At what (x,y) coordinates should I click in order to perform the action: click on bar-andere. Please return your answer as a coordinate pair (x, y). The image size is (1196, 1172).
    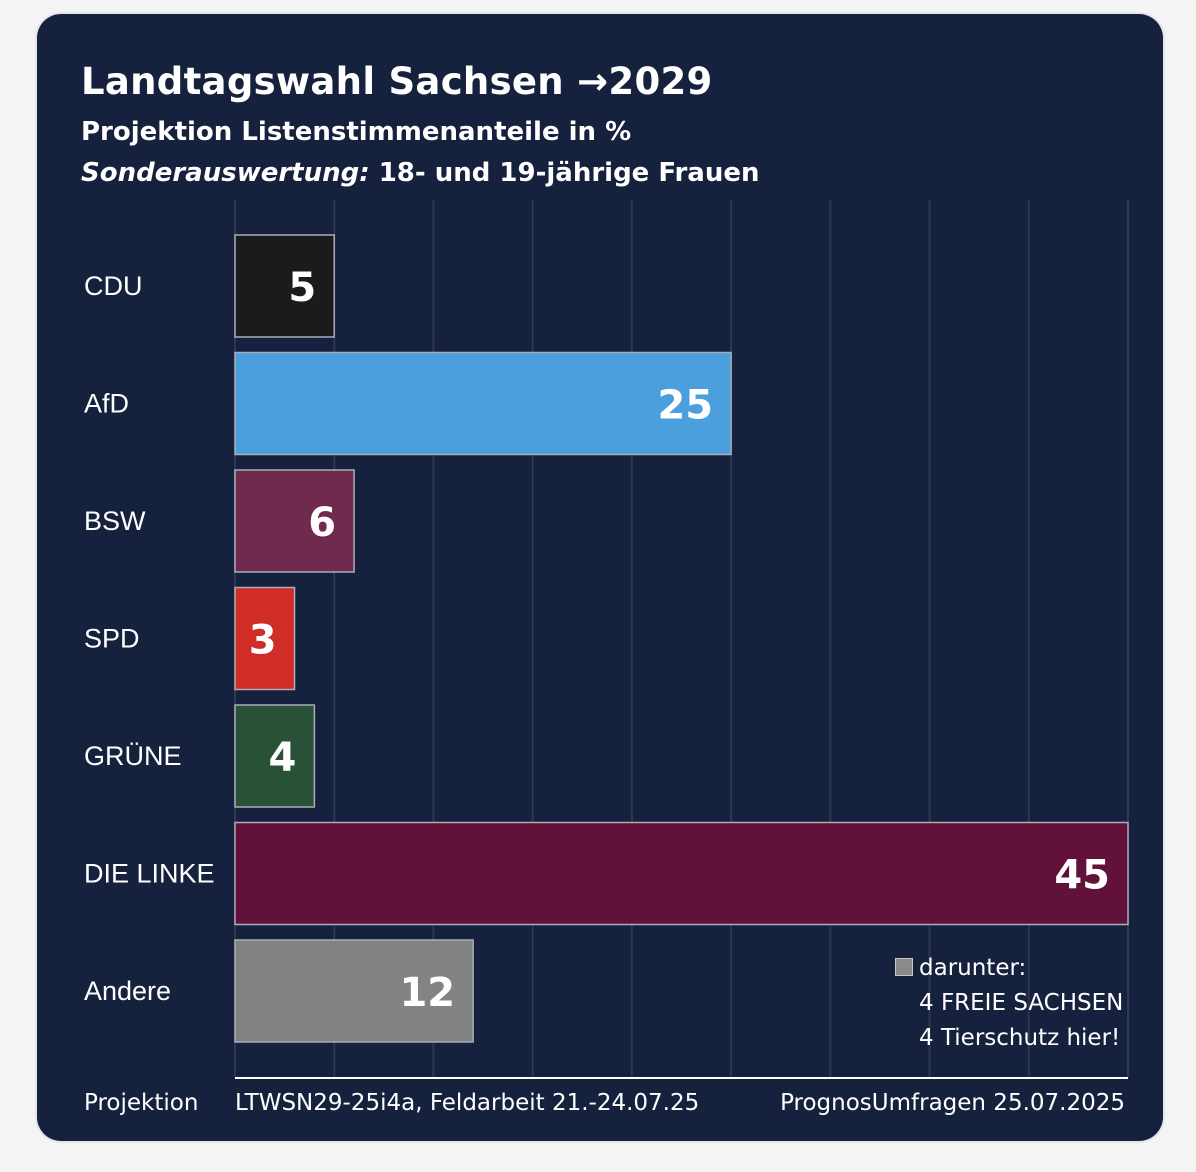
    Looking at the image, I should click on (354, 991).